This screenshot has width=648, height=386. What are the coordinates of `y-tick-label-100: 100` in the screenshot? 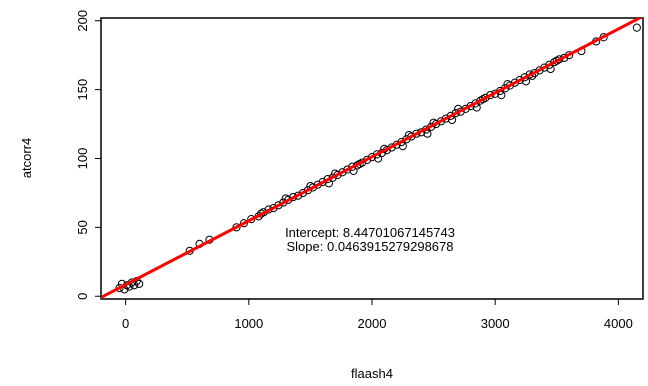 It's located at (82, 159).